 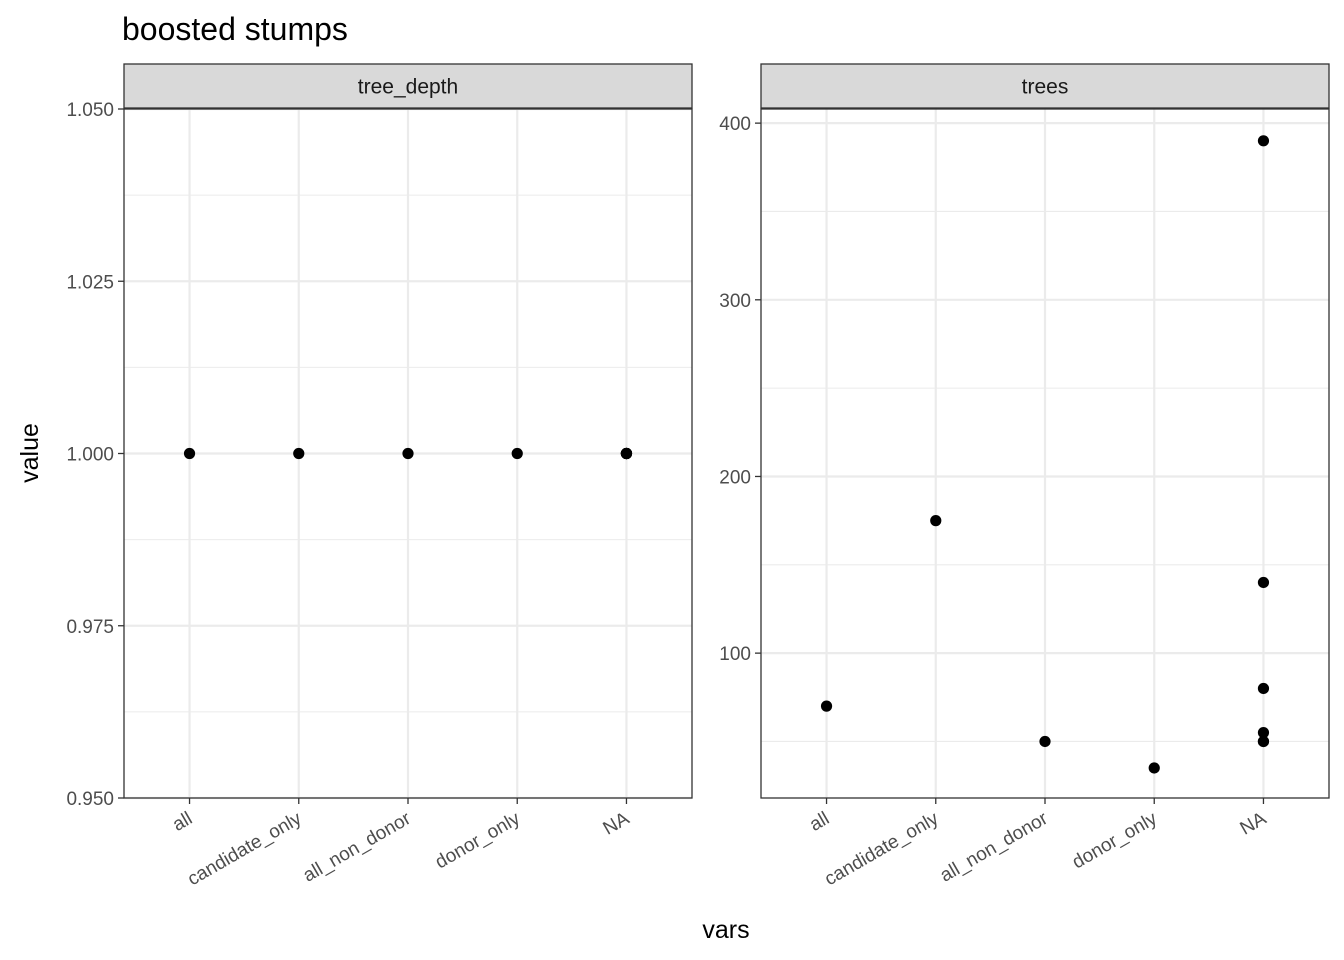 I want to click on facet-strip-label: trees, so click(x=1045, y=87).